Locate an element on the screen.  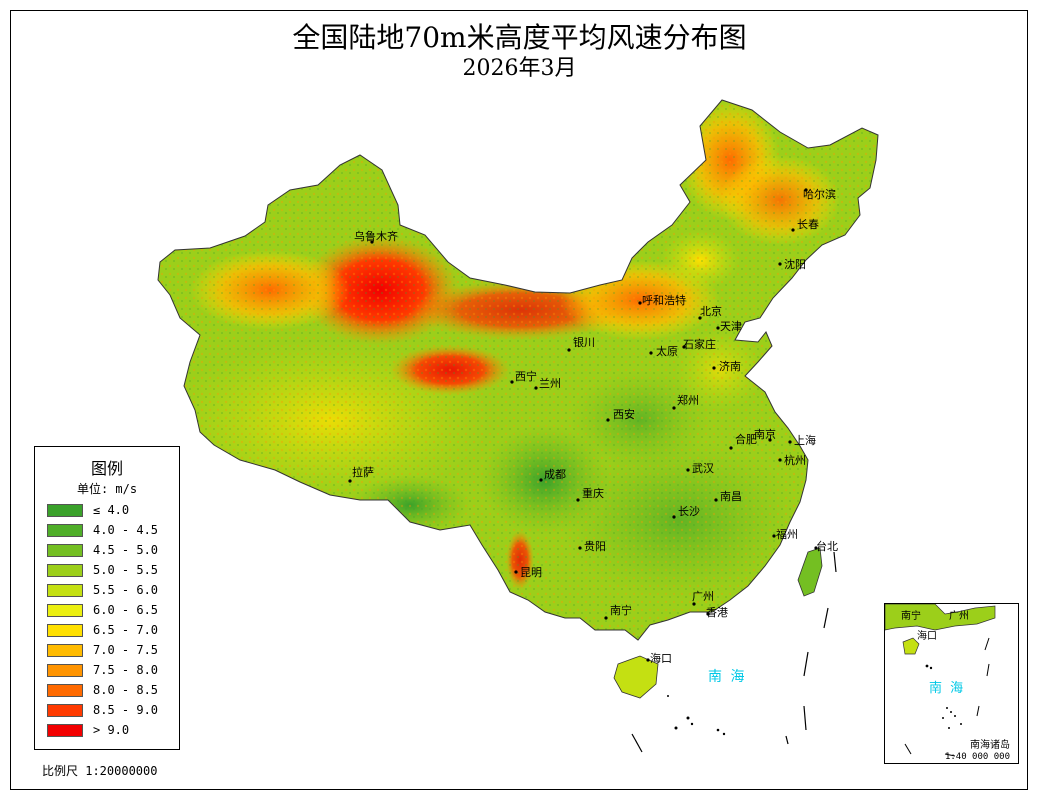
inset-city-haikou: 海口 is located at coordinates (927, 635).